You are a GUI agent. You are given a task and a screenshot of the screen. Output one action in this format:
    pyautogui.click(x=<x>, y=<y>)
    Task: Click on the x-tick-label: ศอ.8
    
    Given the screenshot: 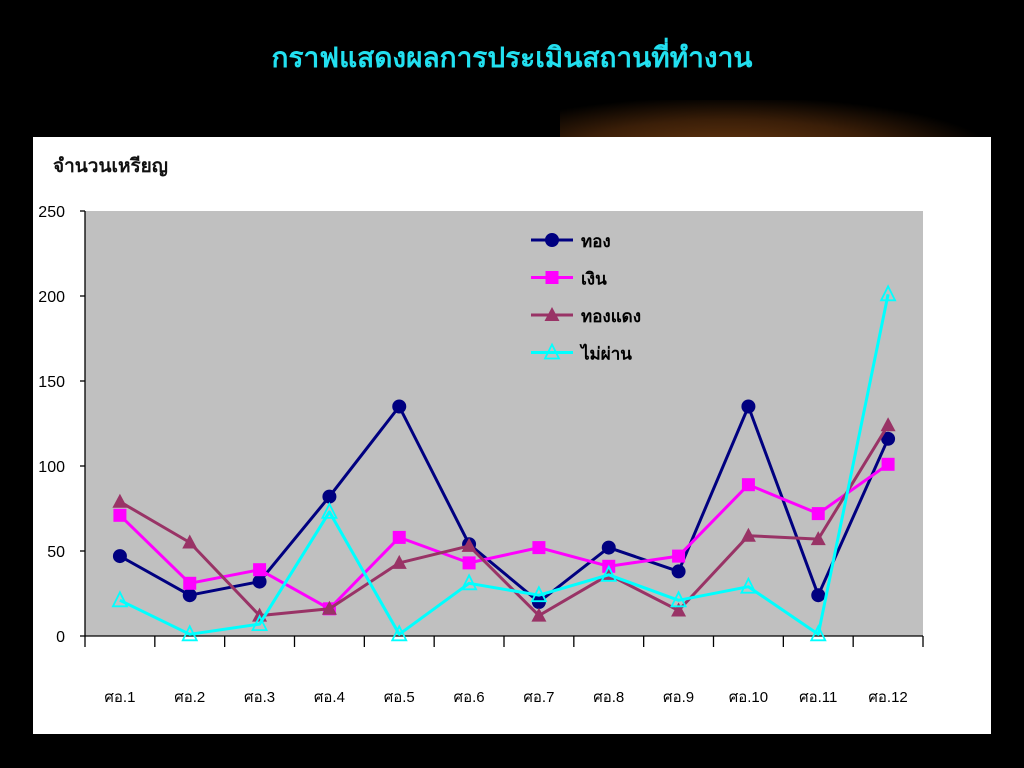 What is the action you would take?
    pyautogui.click(x=608, y=697)
    